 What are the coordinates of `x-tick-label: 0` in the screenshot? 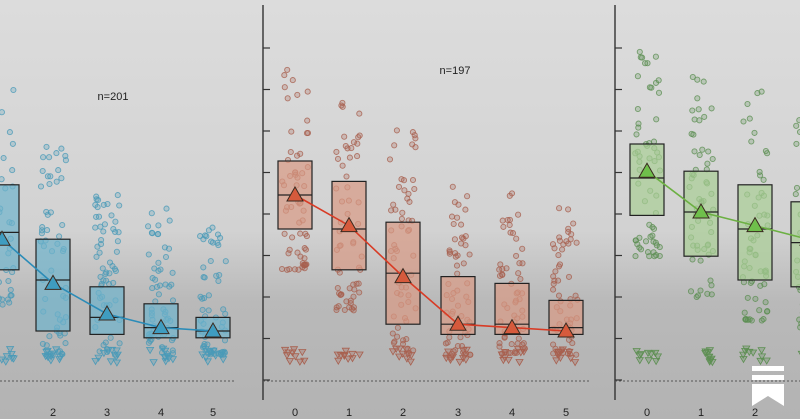 It's located at (295, 413).